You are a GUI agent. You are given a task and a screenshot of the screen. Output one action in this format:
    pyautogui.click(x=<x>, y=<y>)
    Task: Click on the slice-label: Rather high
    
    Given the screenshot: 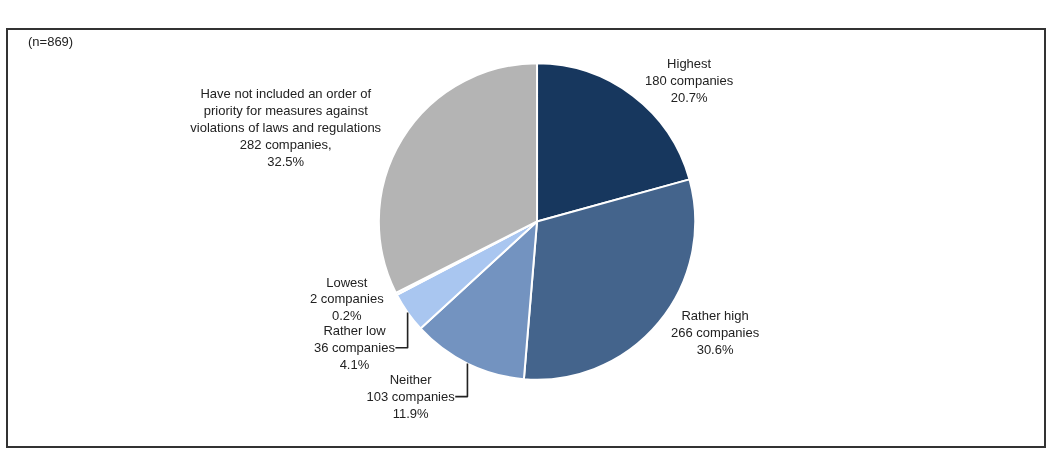 What is the action you would take?
    pyautogui.click(x=715, y=315)
    